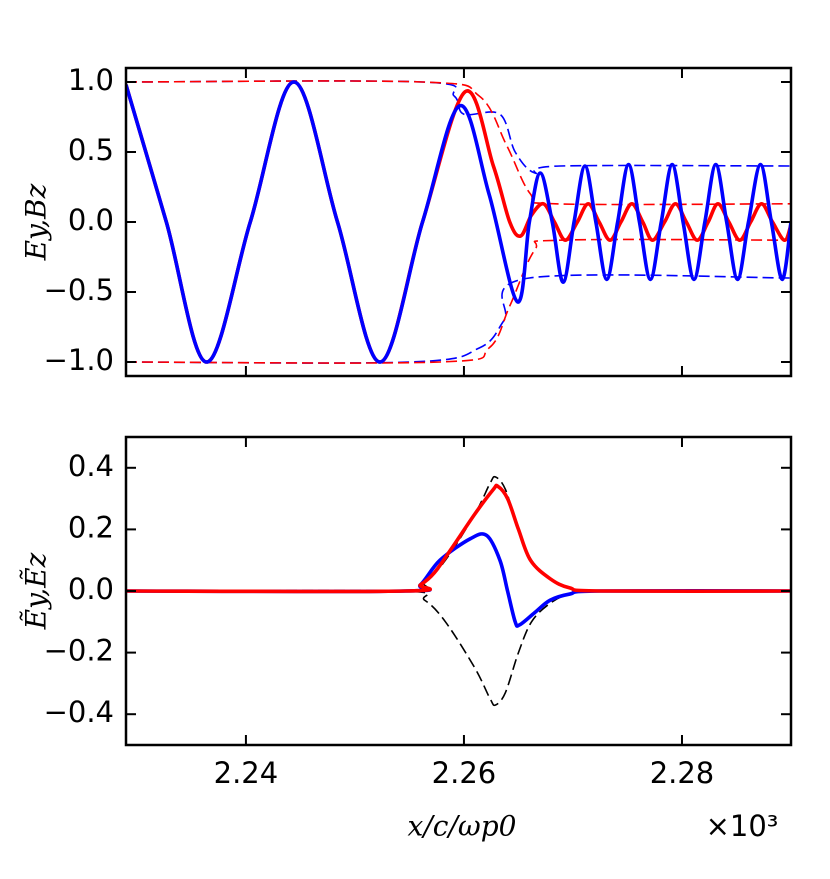  I want to click on y-tick-label: 0.4, so click(91, 466).